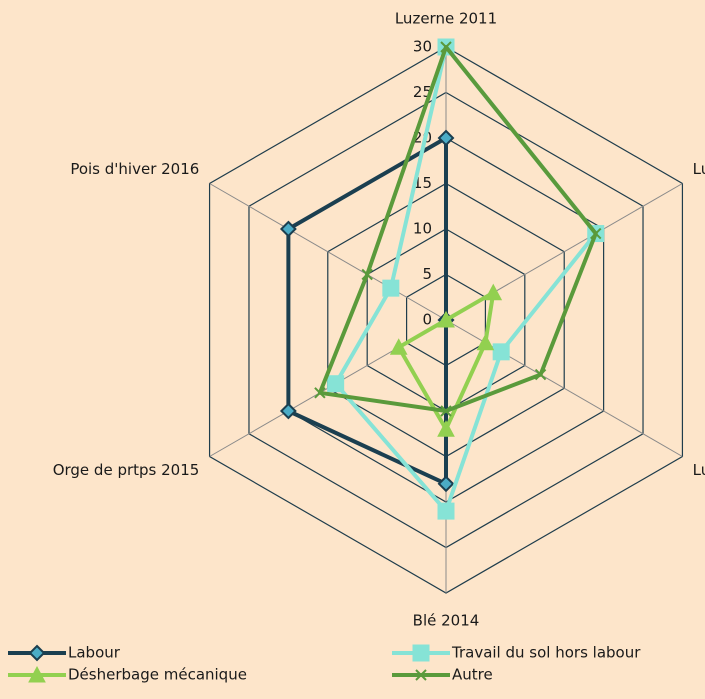  I want to click on r-tick-label: 0, so click(427, 320).